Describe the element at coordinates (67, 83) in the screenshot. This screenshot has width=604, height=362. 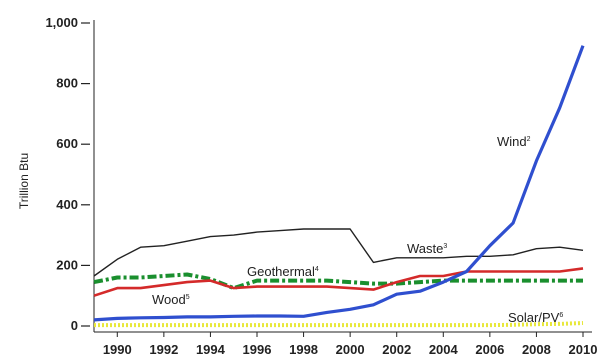
I see `y-tick-label: 800` at that location.